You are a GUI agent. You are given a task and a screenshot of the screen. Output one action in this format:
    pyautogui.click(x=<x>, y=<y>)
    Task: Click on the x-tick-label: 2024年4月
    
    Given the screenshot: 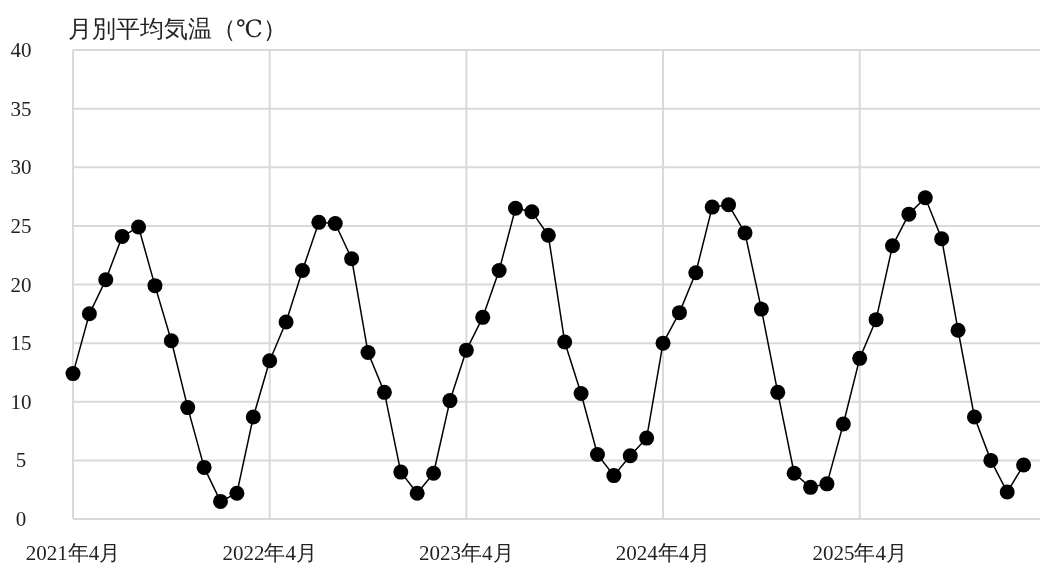 What is the action you would take?
    pyautogui.click(x=663, y=553)
    